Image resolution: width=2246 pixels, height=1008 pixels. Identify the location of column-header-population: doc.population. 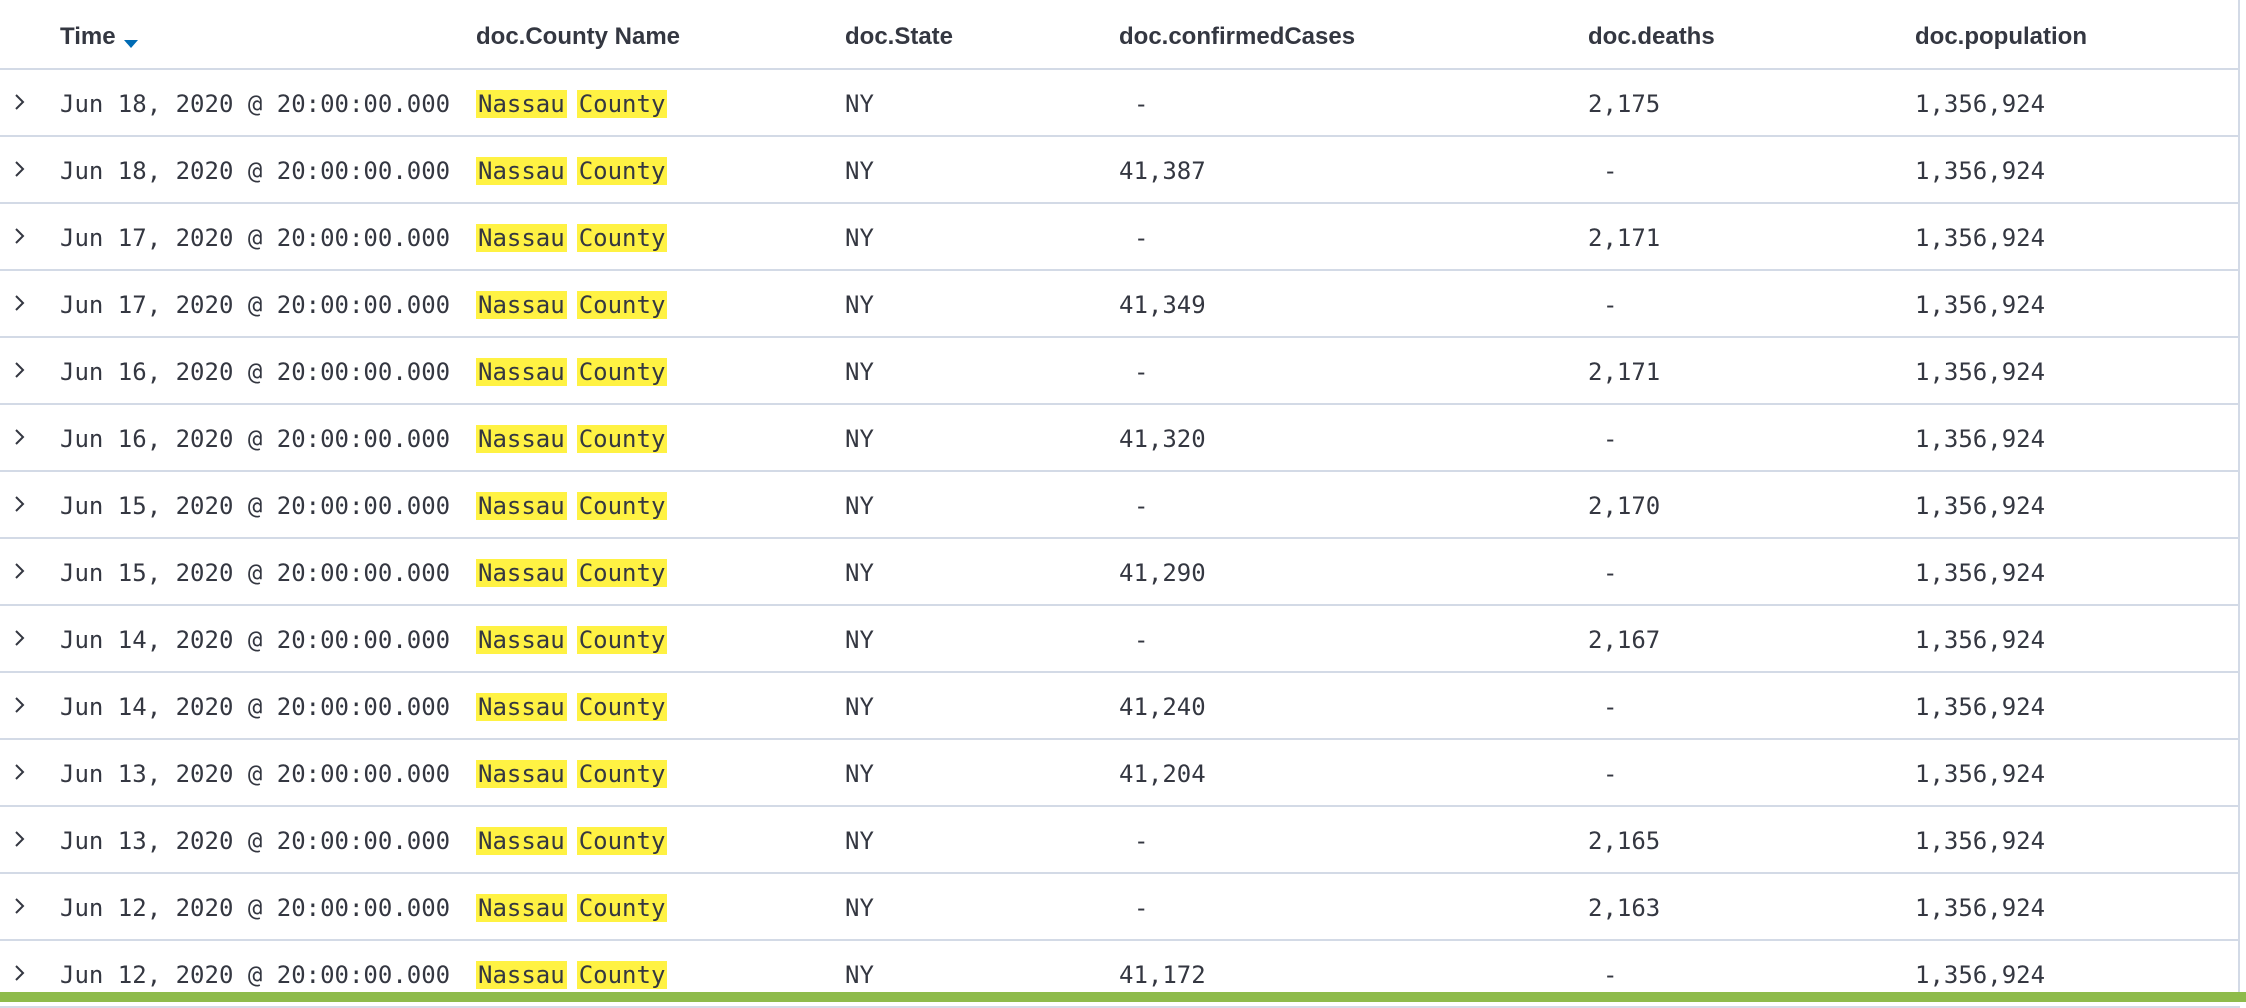
(2001, 37).